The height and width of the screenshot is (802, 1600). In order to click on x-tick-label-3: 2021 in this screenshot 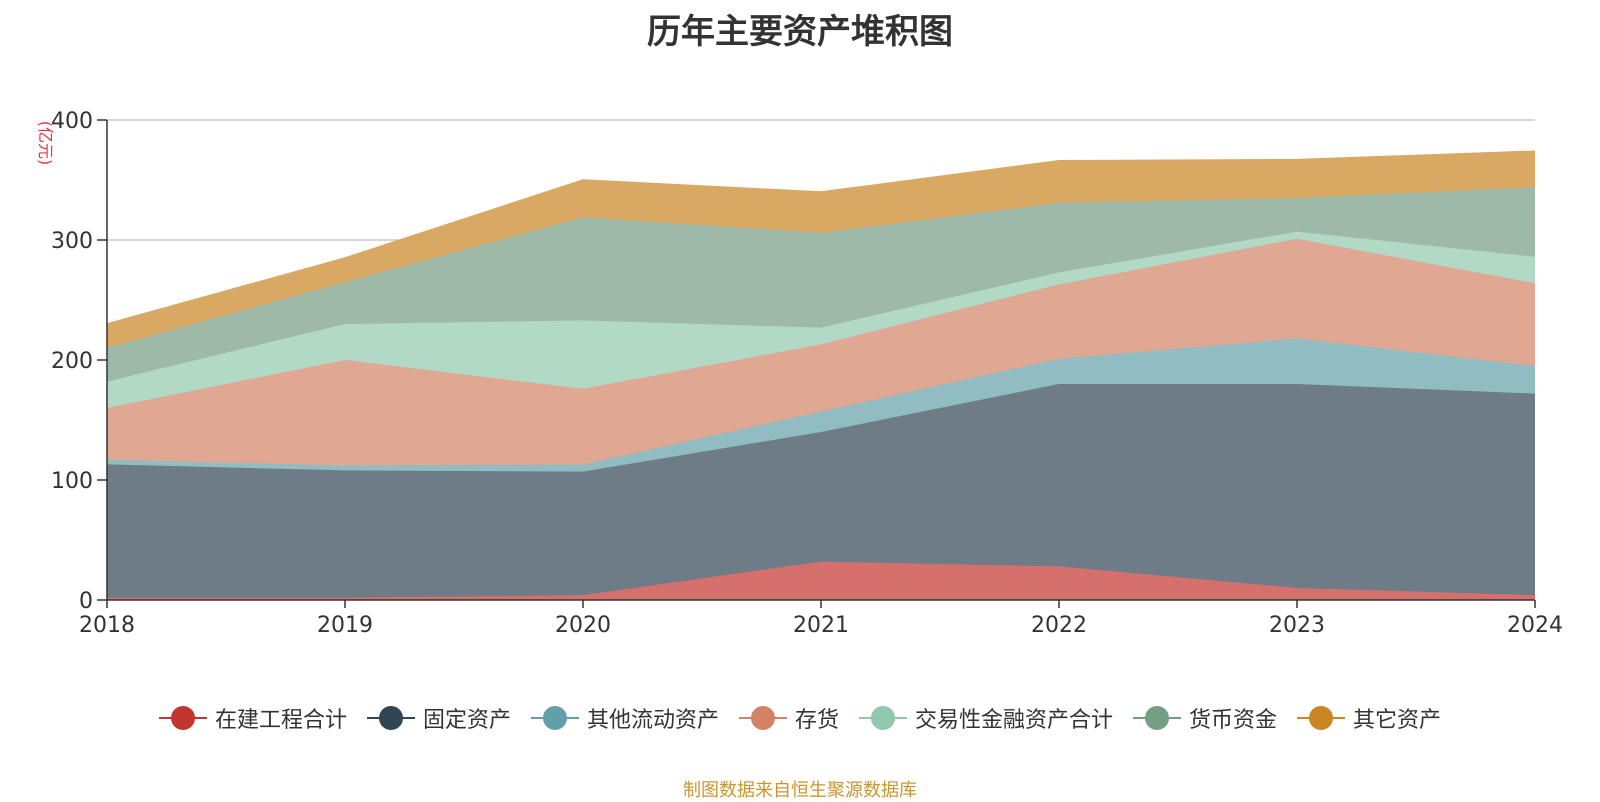, I will do `click(821, 625)`.